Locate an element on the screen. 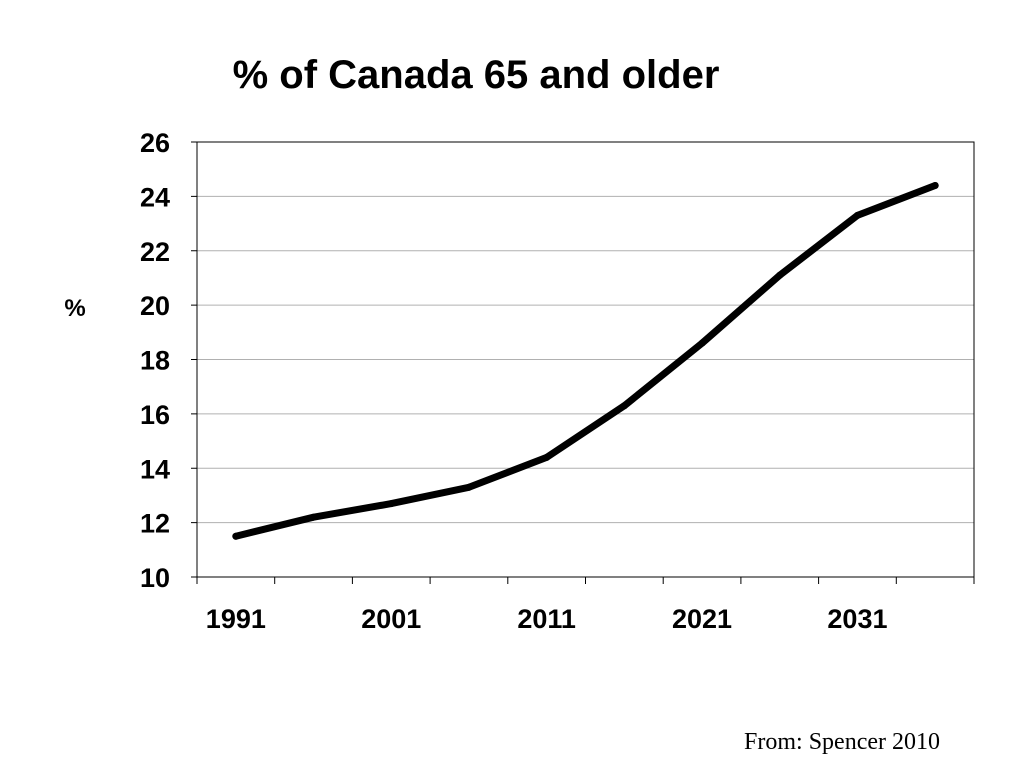  x-axis-ticks: 1991 2001 2011 2021 2031 is located at coordinates (585, 605).